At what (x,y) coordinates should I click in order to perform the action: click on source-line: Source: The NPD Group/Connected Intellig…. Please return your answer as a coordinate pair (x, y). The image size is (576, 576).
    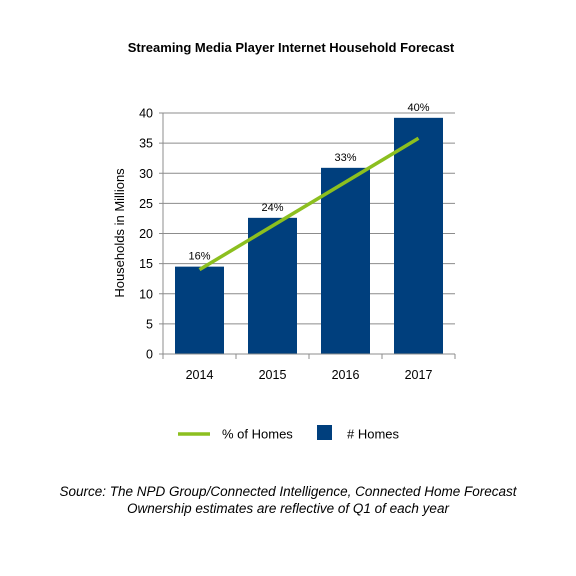
    Looking at the image, I should click on (288, 491).